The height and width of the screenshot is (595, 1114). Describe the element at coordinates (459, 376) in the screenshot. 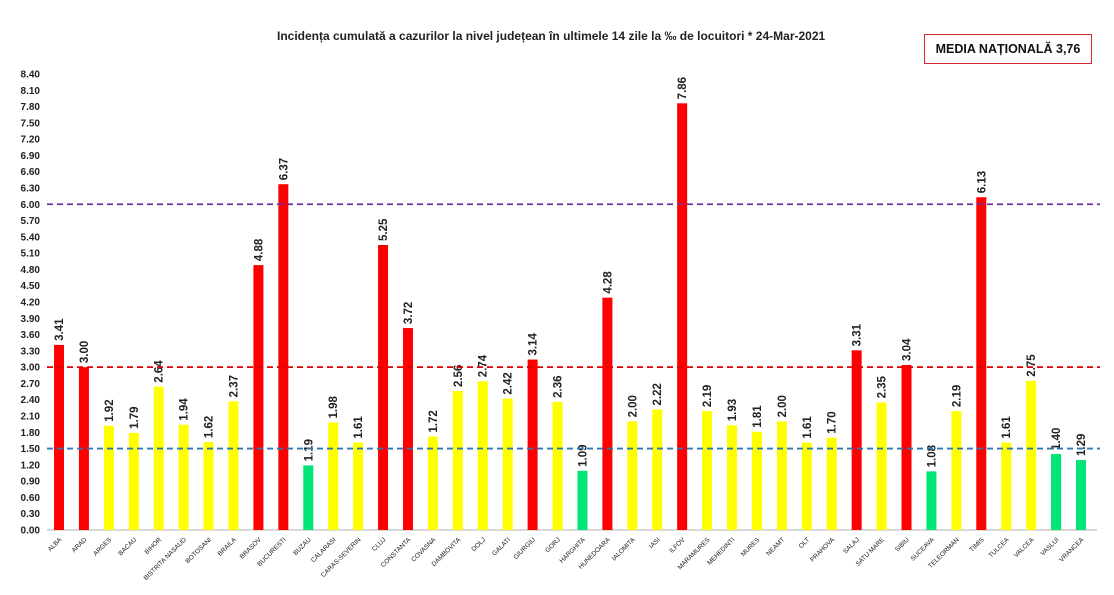

I see `data-label: 2.56` at that location.